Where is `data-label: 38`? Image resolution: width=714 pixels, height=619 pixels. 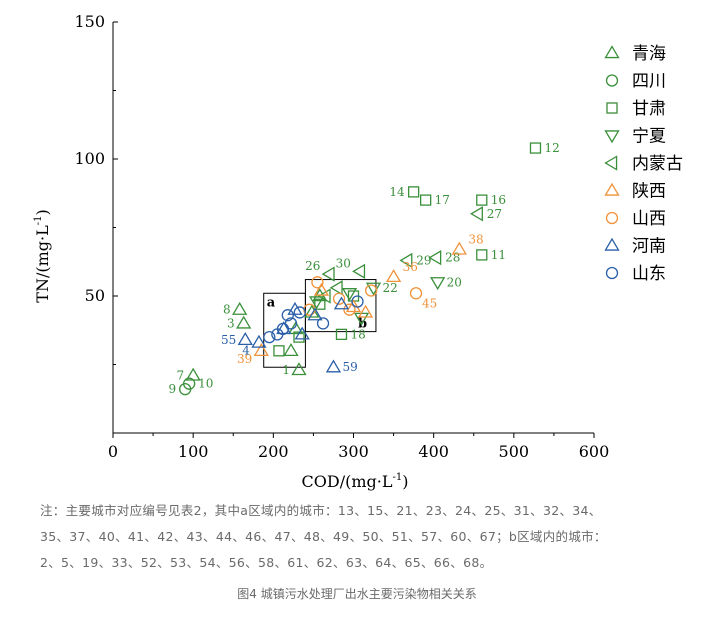 data-label: 38 is located at coordinates (475, 239).